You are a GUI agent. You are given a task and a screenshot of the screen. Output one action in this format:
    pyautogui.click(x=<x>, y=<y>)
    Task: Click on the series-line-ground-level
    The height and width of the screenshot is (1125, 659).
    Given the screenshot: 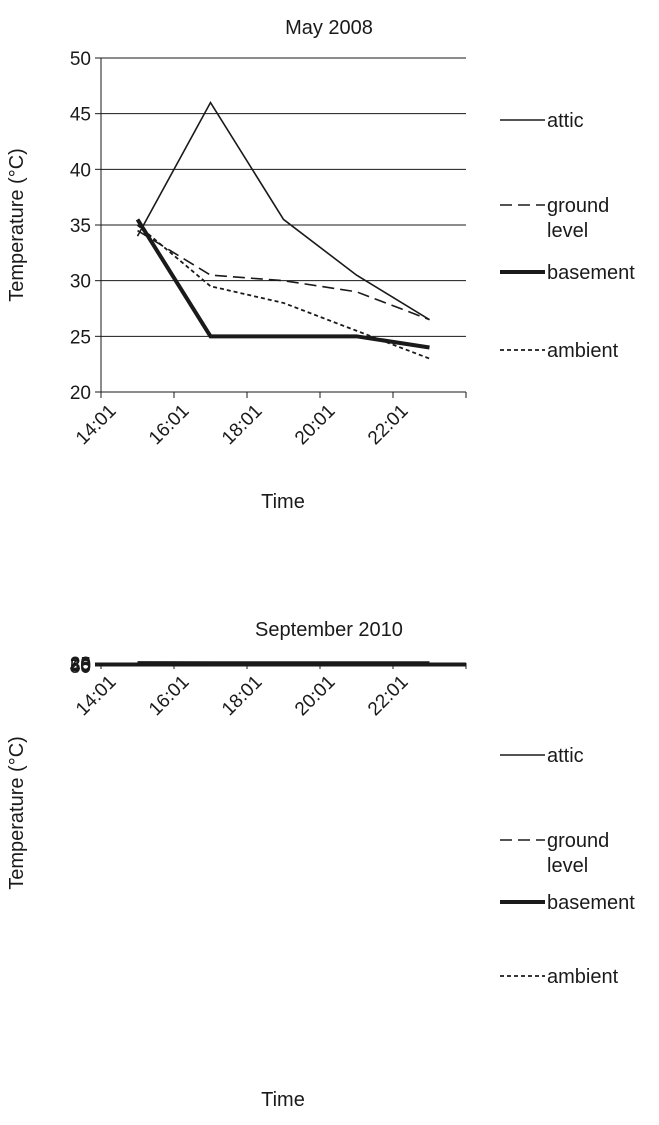 What is the action you would take?
    pyautogui.click(x=284, y=275)
    